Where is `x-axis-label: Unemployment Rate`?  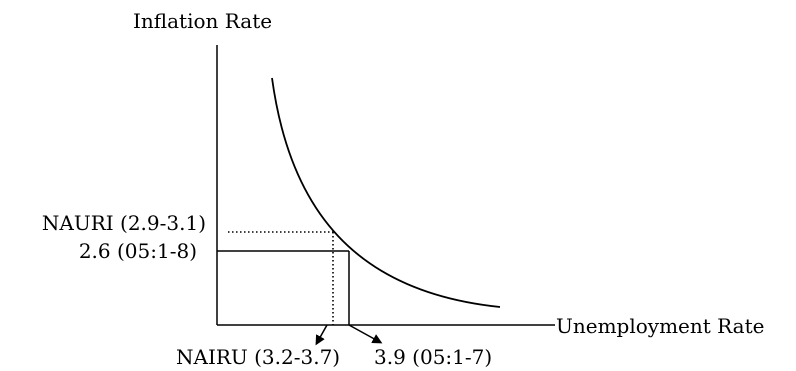
x-axis-label: Unemployment Rate is located at coordinates (660, 326).